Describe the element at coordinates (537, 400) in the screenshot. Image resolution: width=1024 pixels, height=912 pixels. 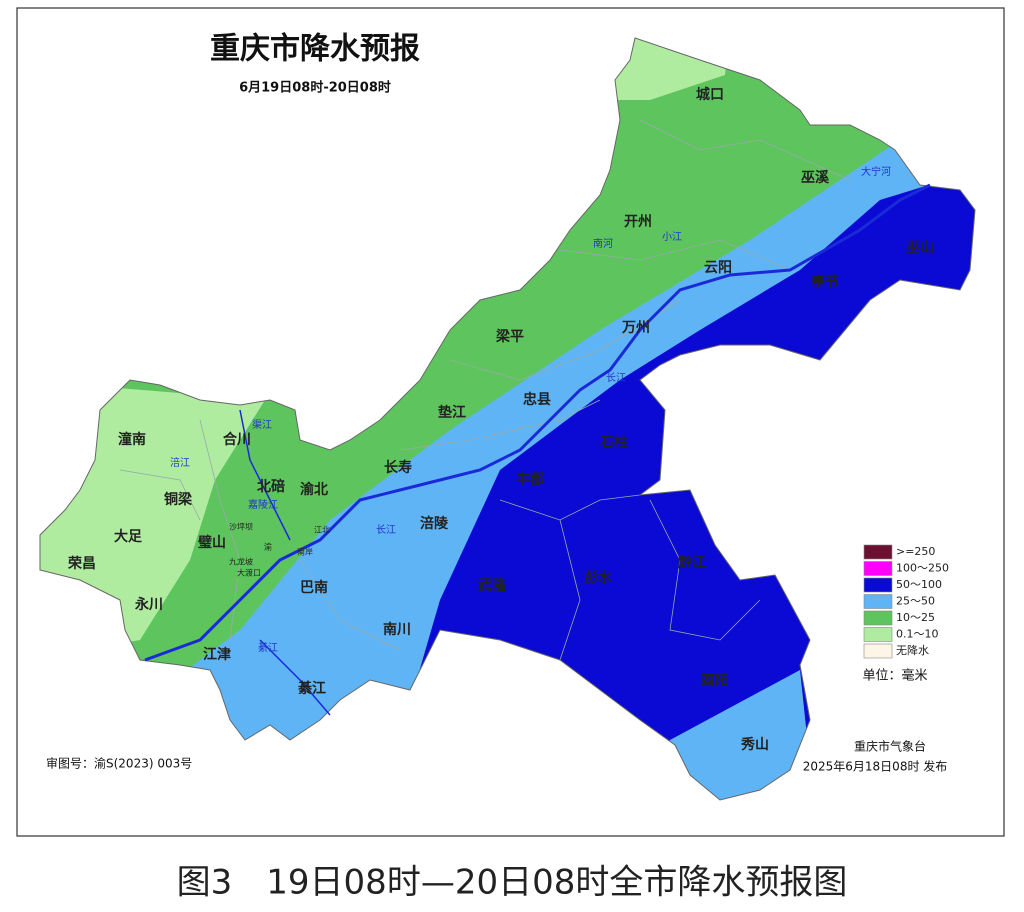
I see `district-label: 忠县` at that location.